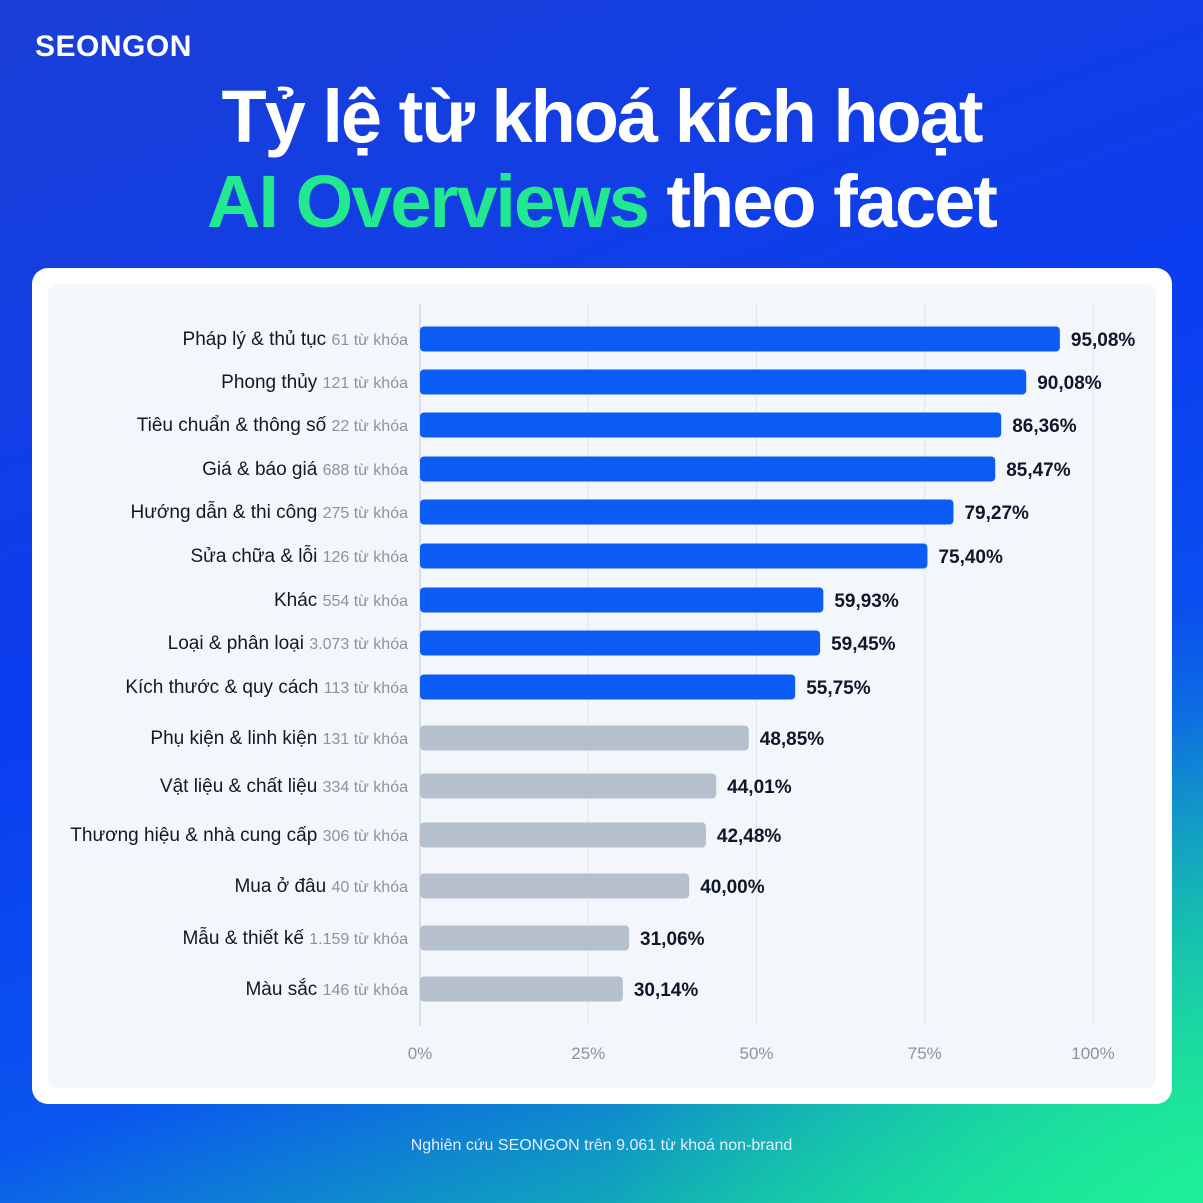  Describe the element at coordinates (366, 990) in the screenshot. I see `keyword-count: 146 từ khóa` at that location.